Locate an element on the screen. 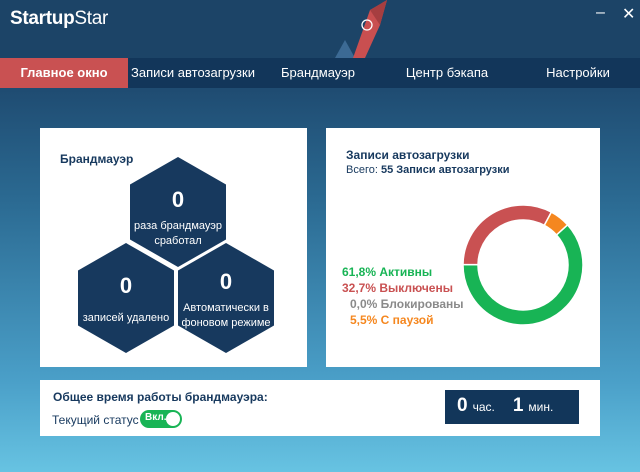 The width and height of the screenshot is (640, 472). legend-blocked: 0,0% Блокированы is located at coordinates (407, 304).